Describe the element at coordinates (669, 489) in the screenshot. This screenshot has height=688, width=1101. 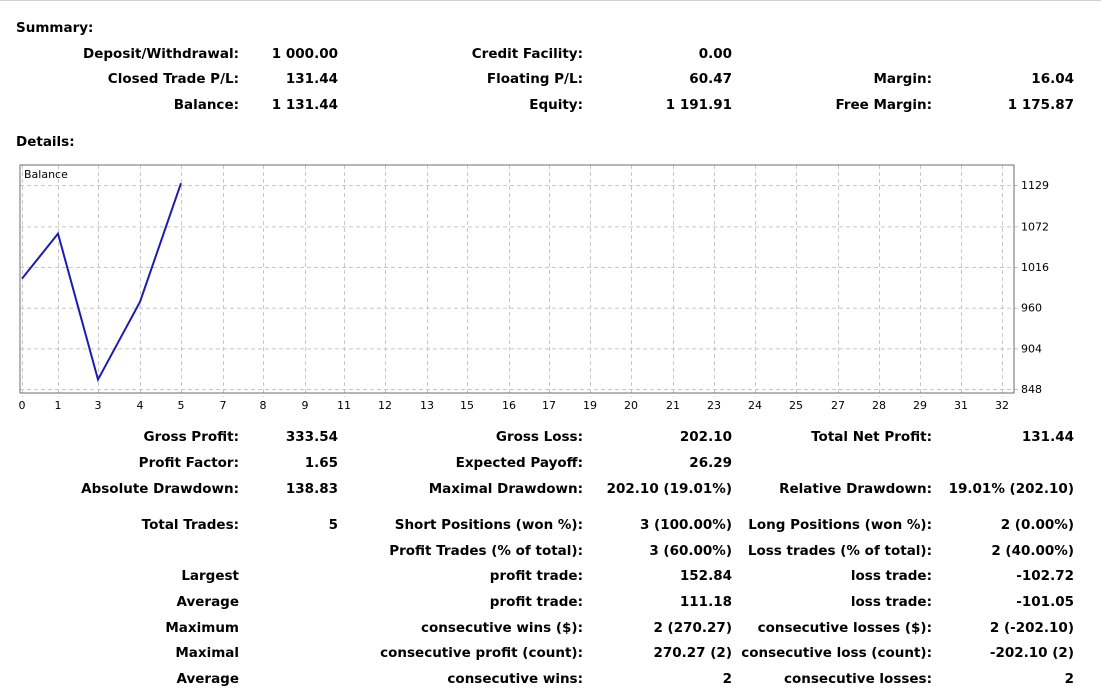
I see `details-value: 202.10 (19.01%)` at that location.